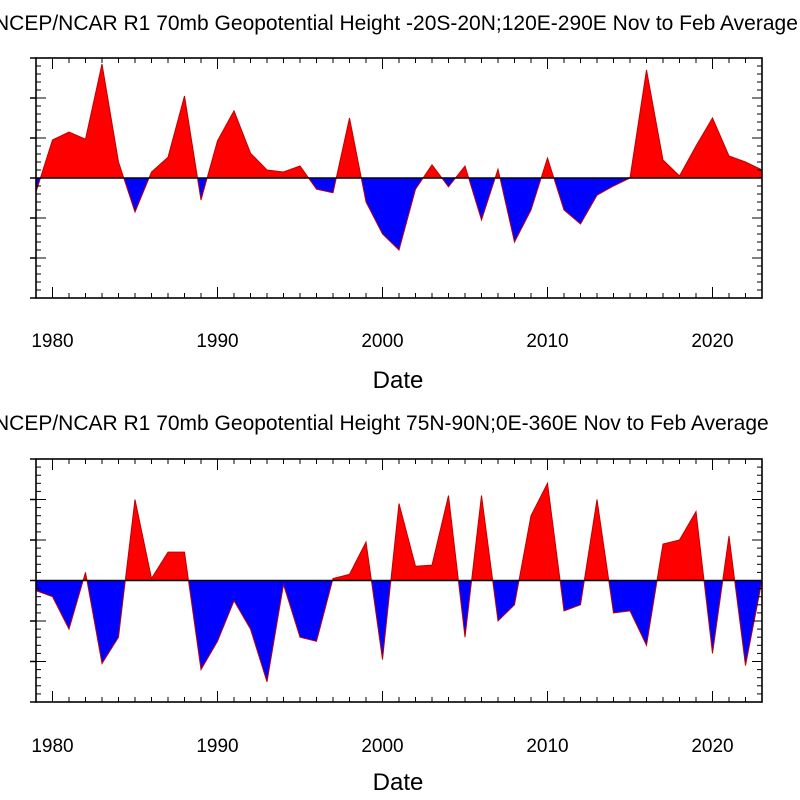 This screenshot has width=800, height=800. Describe the element at coordinates (398, 782) in the screenshot. I see `chart-2-x-axis-label: Date` at that location.